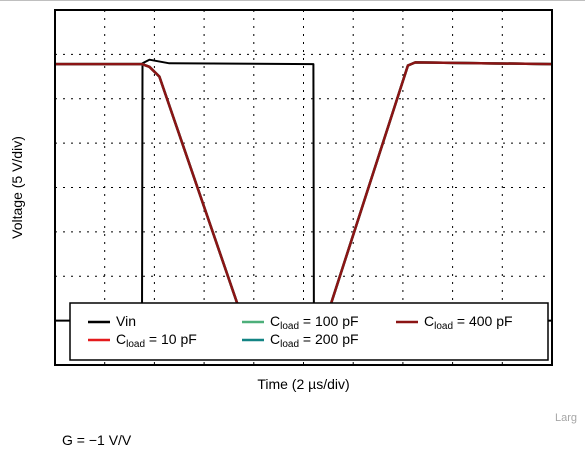 The image size is (585, 450). I want to click on legend-label-2: Cload = 400 pF, so click(468, 322).